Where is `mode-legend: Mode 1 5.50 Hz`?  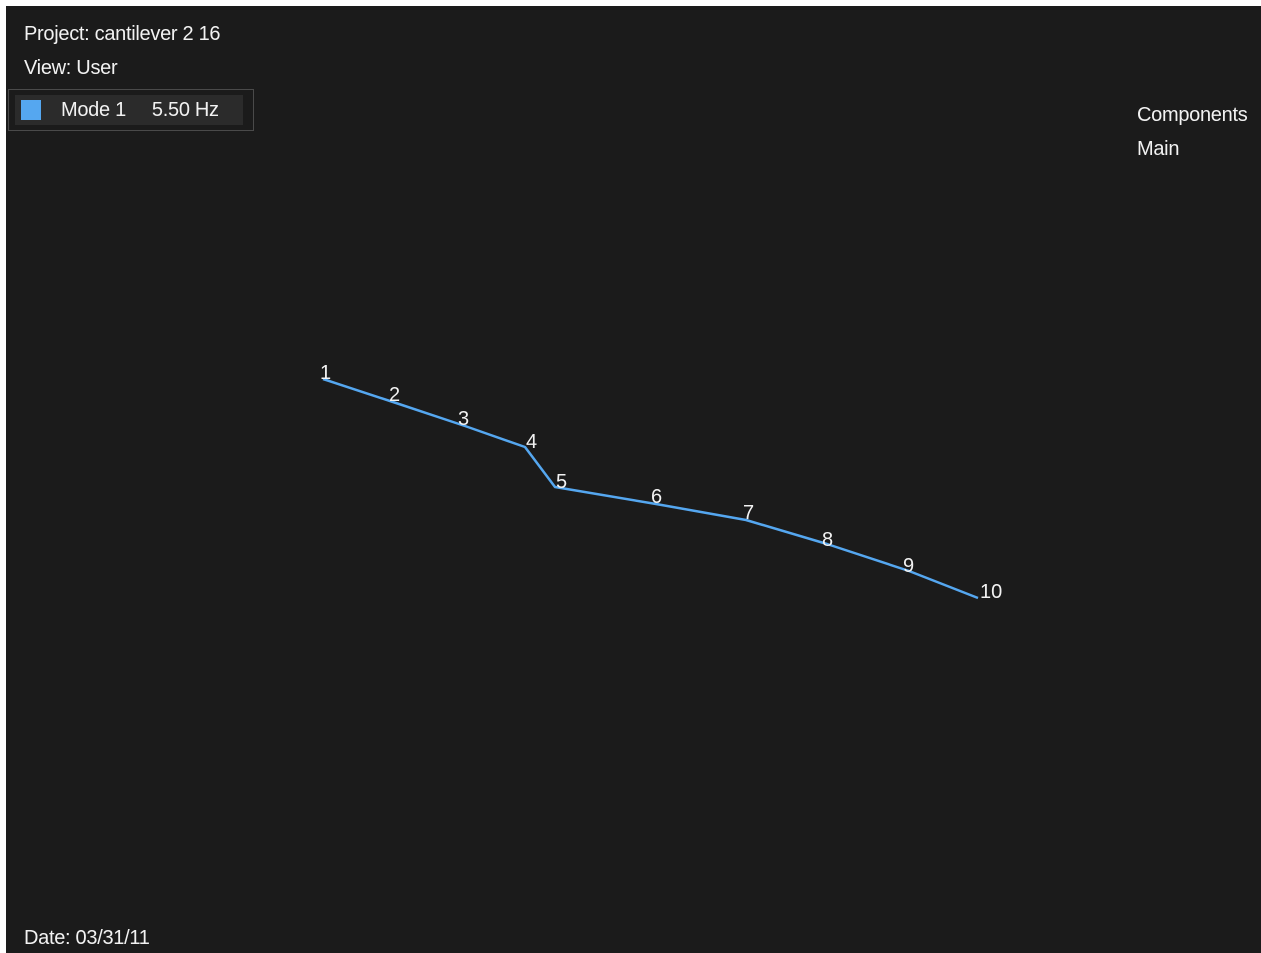 mode-legend: Mode 1 5.50 Hz is located at coordinates (131, 110).